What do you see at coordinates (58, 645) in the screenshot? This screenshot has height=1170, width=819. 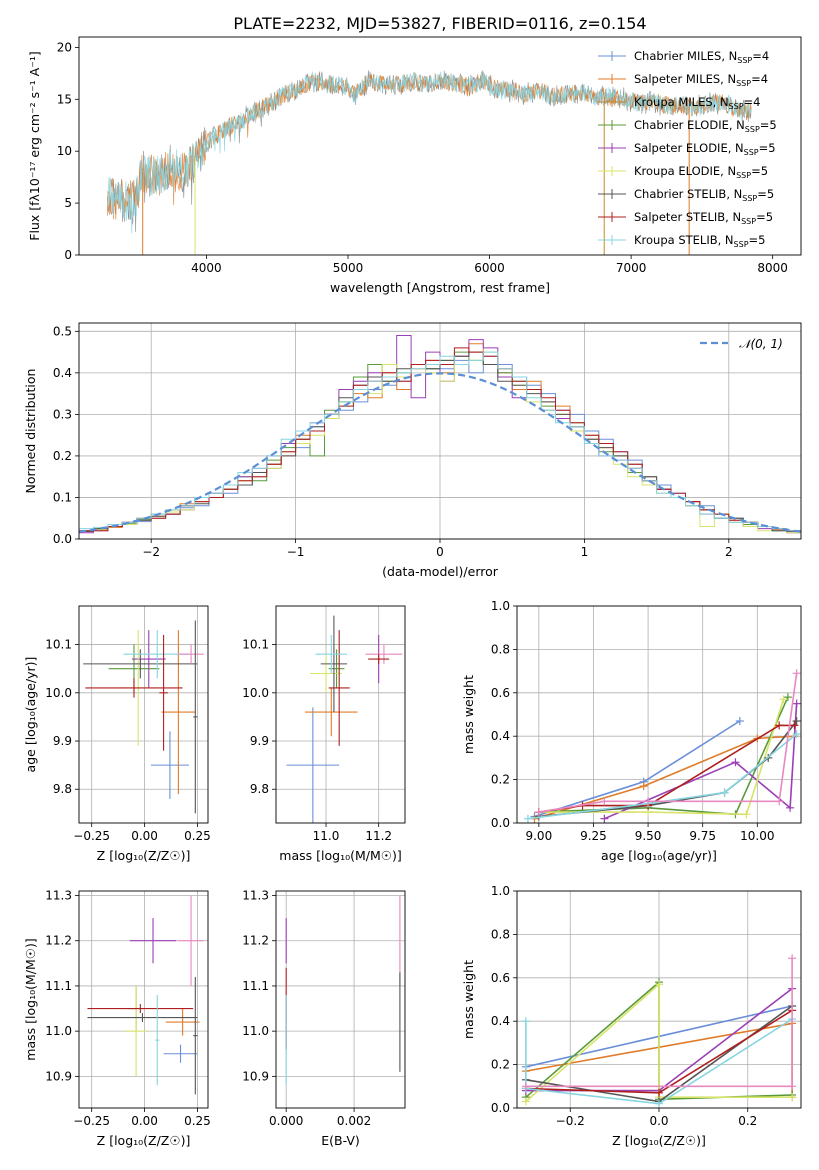 I see `y-tick-label: 10.1` at bounding box center [58, 645].